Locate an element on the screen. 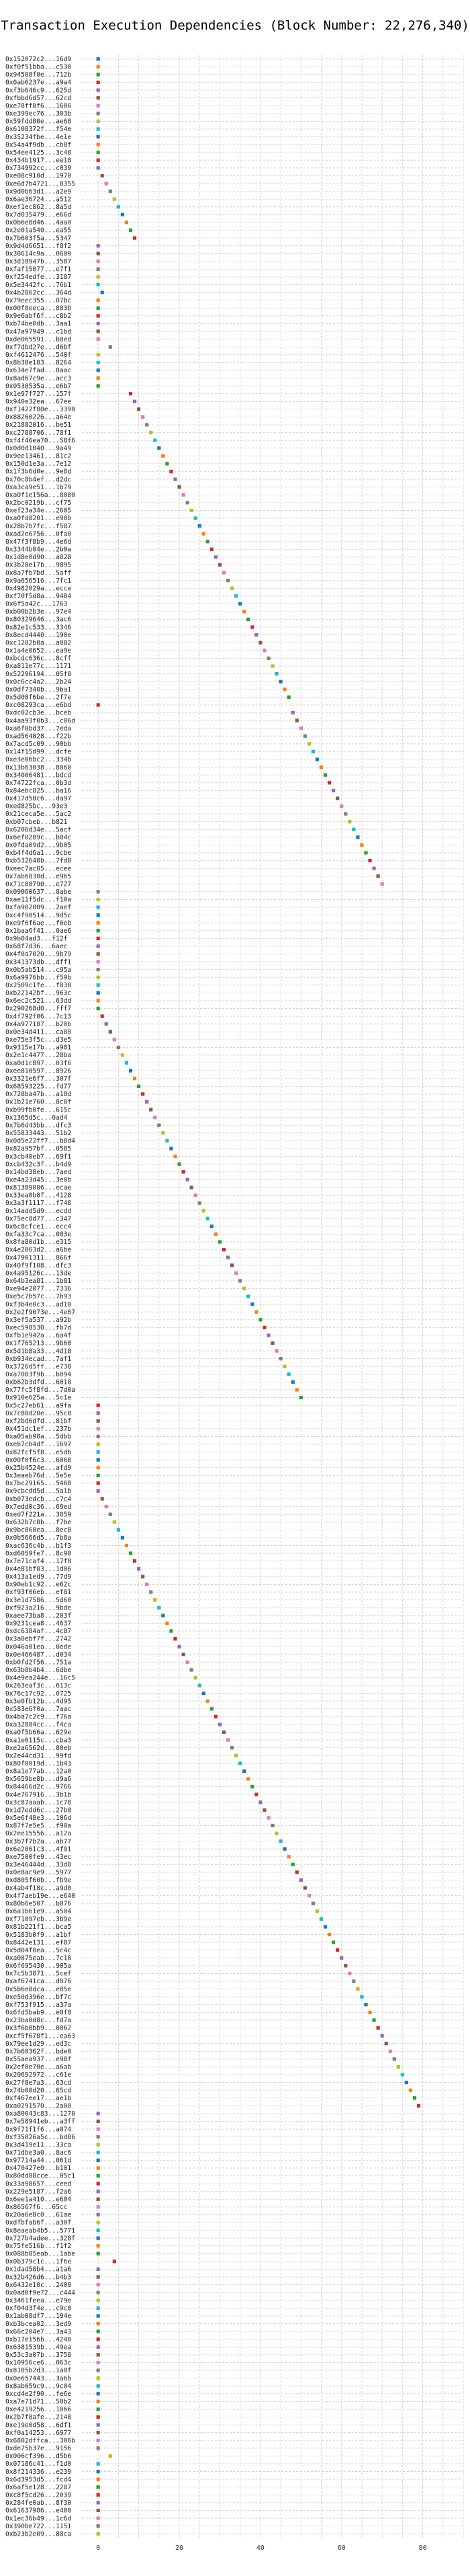  transaction-hash-label: 0x229e5187...f2a6 is located at coordinates (38, 2192).